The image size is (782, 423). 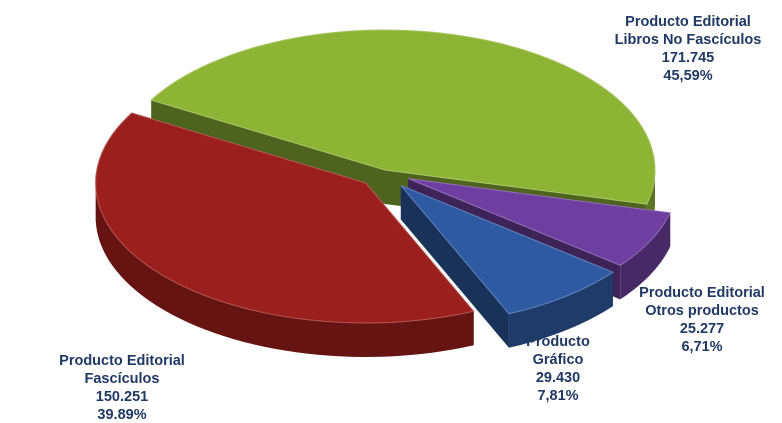 I want to click on pie-slice, so click(x=507, y=266).